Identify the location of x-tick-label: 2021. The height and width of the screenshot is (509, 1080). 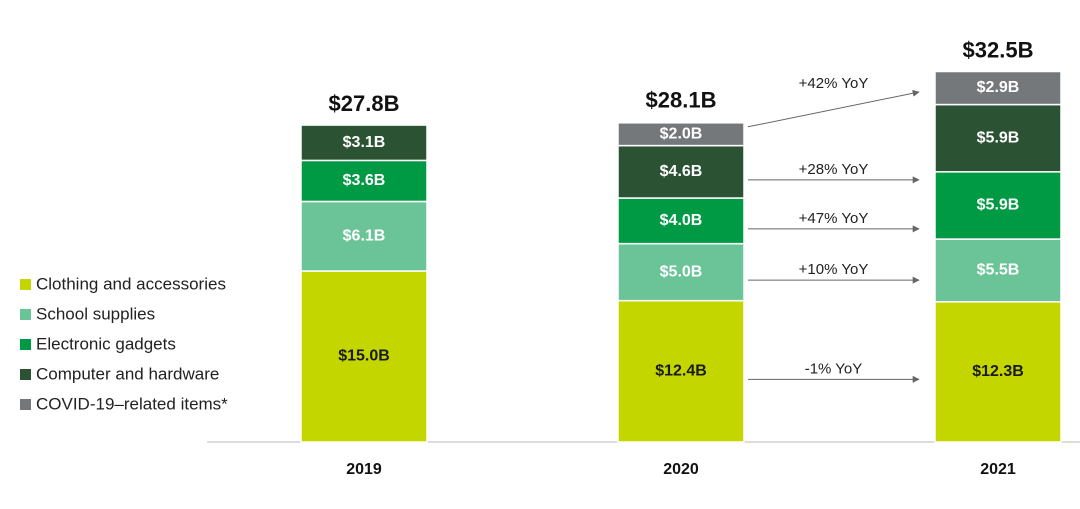
(998, 469).